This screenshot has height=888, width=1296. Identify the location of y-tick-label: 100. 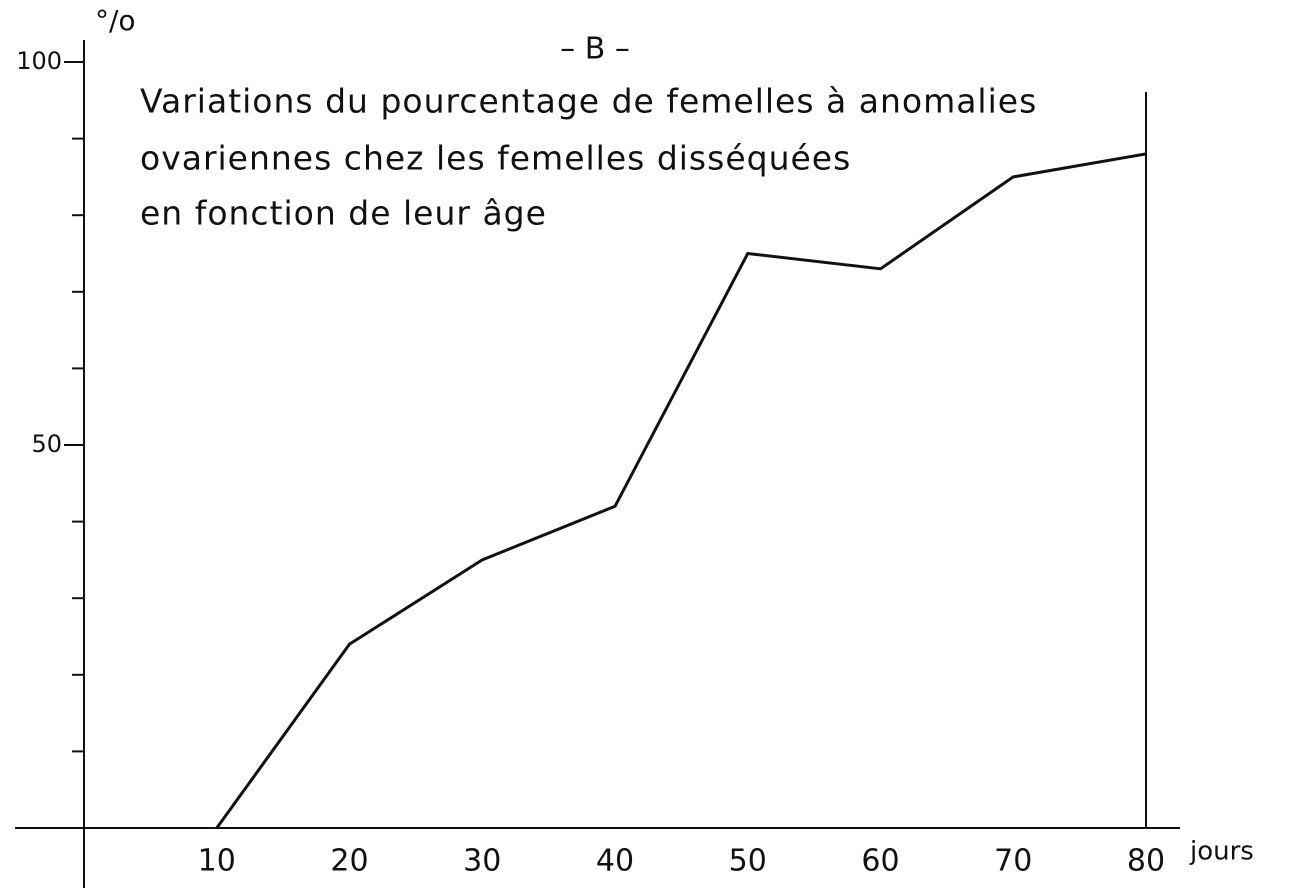
(39, 61).